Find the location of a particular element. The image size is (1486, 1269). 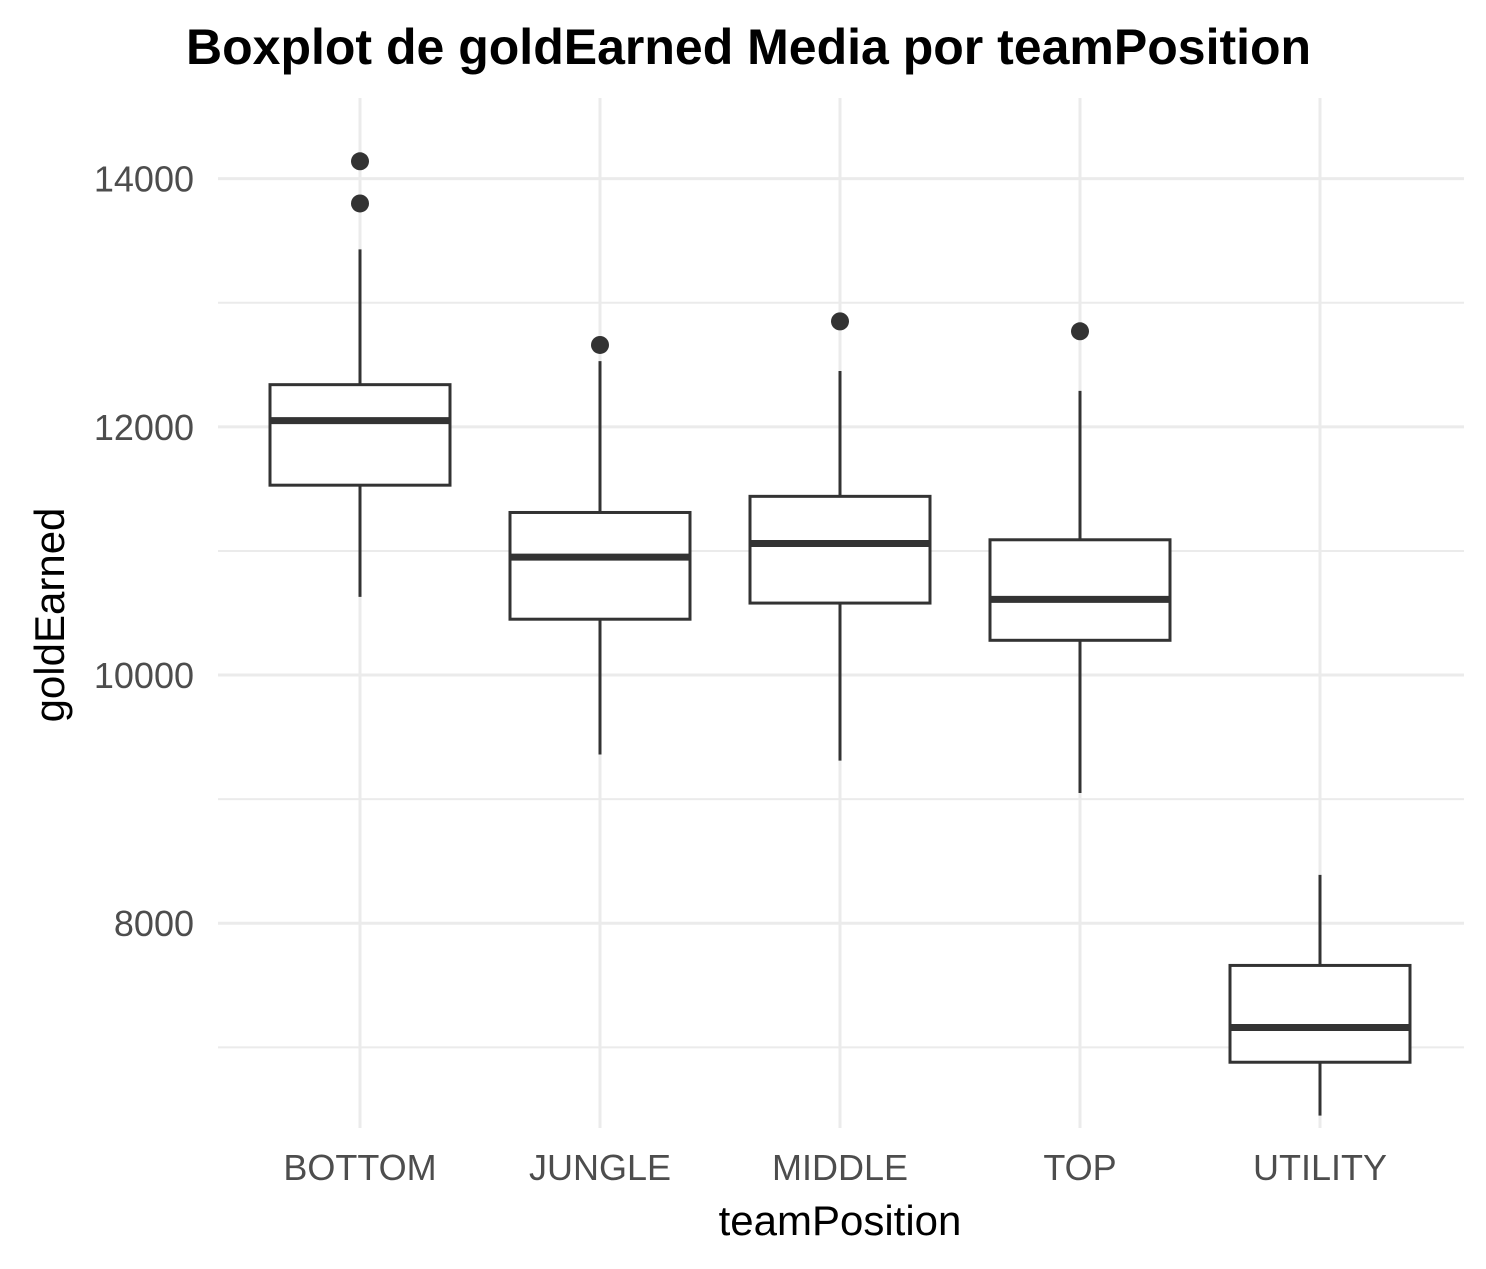

x-tick-label: BOTTOM is located at coordinates (359, 1167).